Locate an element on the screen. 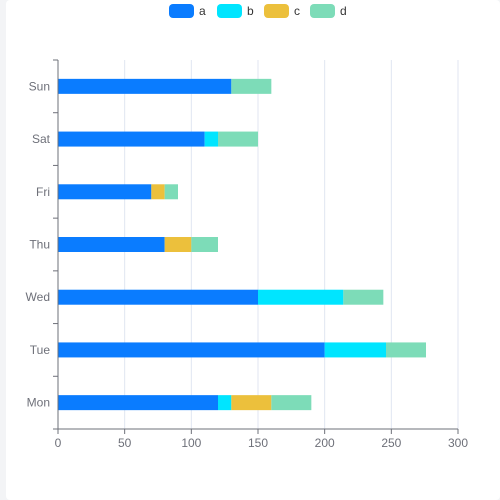 The width and height of the screenshot is (500, 500). legend: a b c d is located at coordinates (258, 11).